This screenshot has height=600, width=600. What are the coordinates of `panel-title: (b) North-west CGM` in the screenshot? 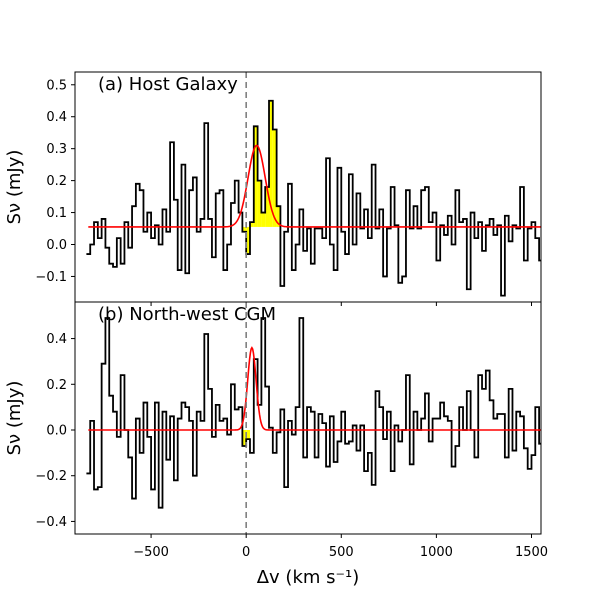 It's located at (187, 314).